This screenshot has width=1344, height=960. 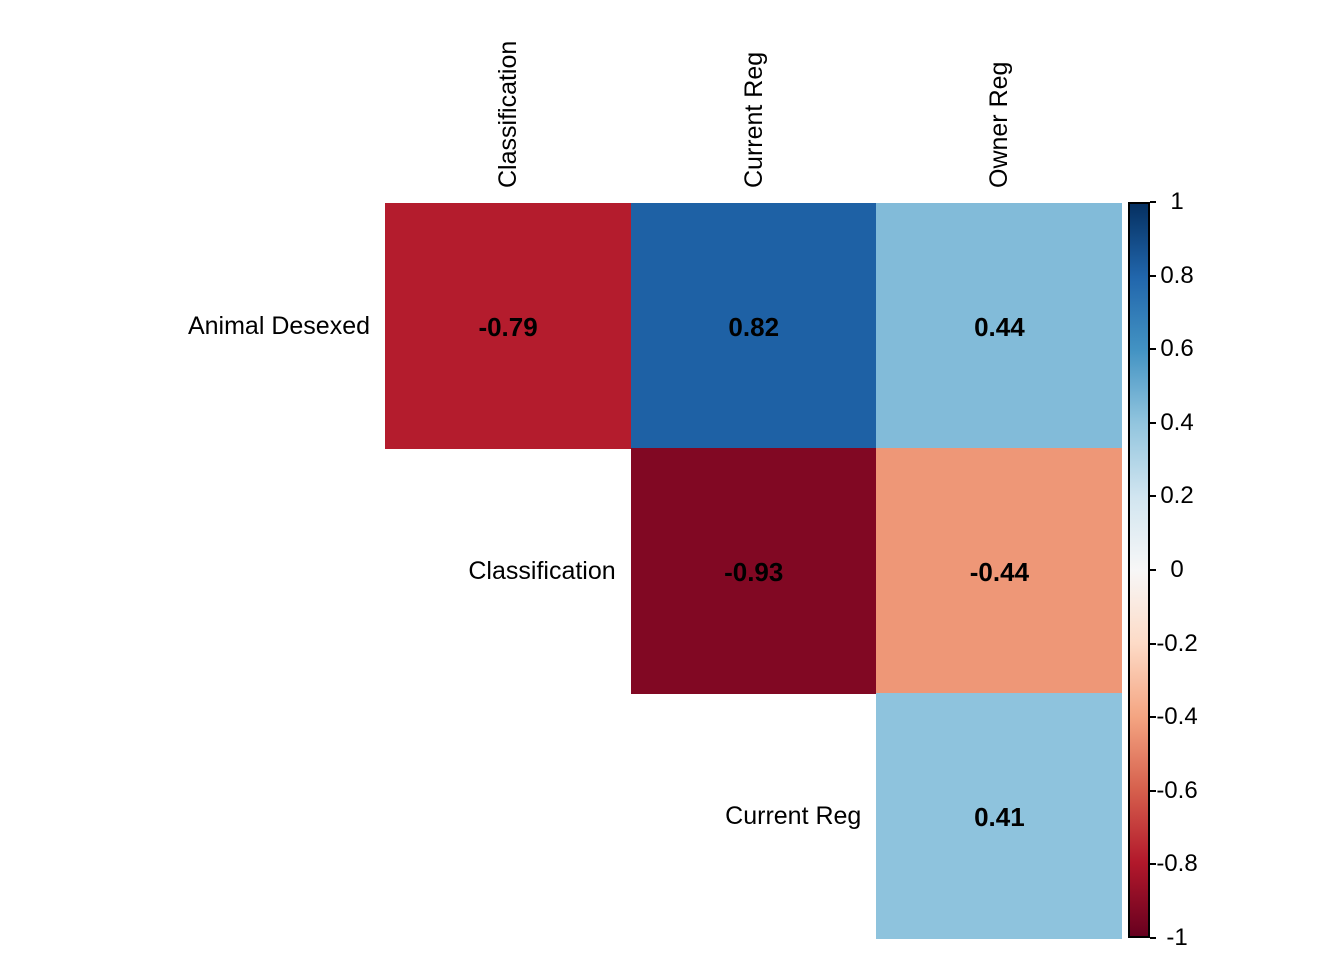 I want to click on cell-value: -0.93, so click(x=754, y=572).